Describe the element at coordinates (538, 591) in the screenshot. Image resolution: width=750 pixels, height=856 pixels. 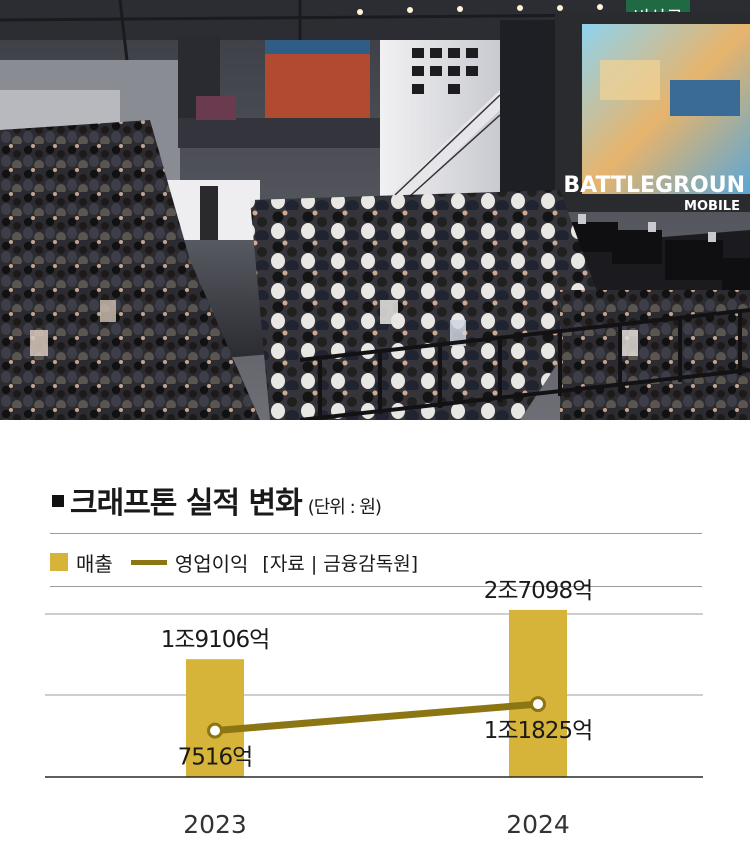
I see `revenue-label-2024: 2조7098억` at that location.